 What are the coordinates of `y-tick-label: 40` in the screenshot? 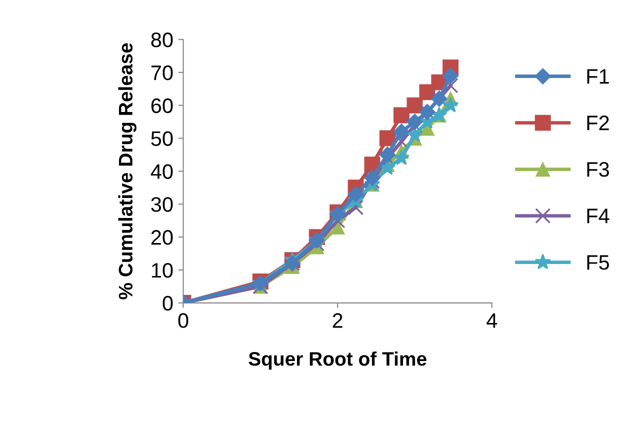 It's located at (161, 171).